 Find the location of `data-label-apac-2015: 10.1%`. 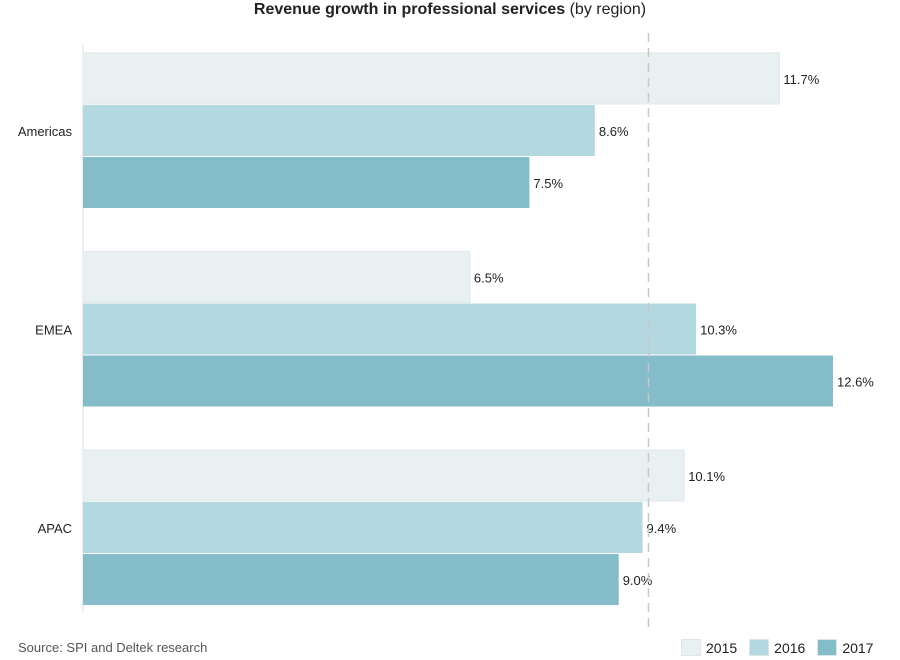

data-label-apac-2015: 10.1% is located at coordinates (706, 476).